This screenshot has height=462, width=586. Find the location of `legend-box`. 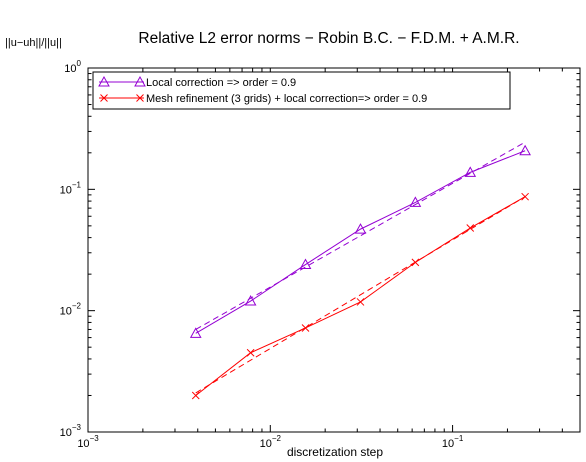

legend-box is located at coordinates (301, 90).